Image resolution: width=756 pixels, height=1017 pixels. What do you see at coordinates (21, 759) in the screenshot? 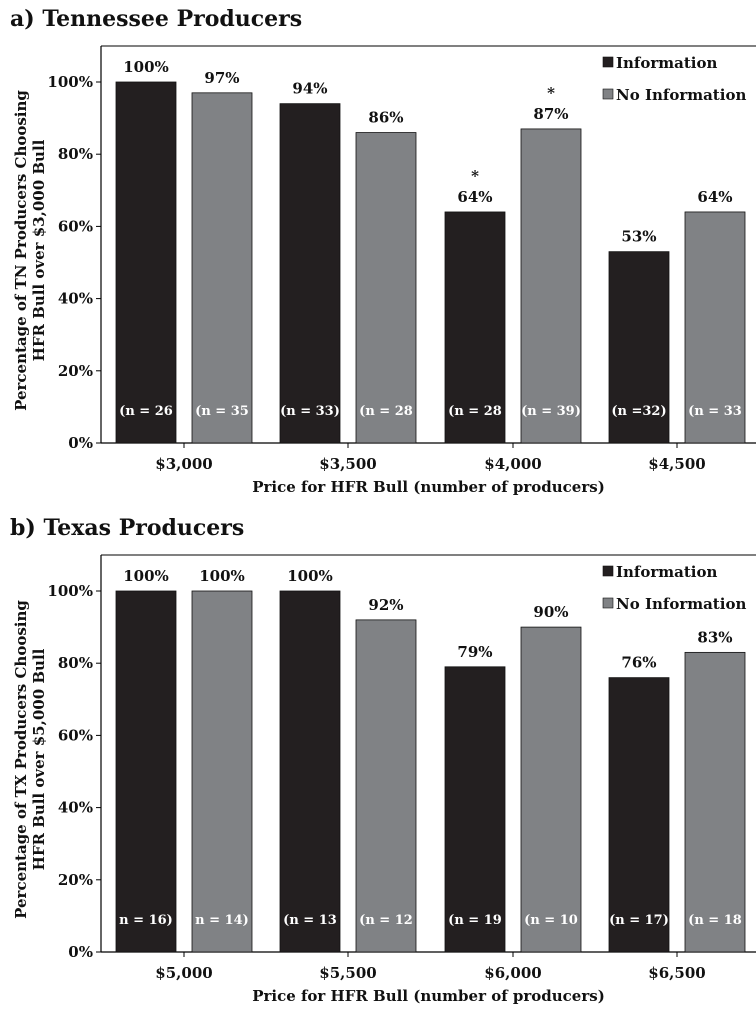
I see `y-axis-title-line-1: Percentage of TX Producers Choosing` at bounding box center [21, 759].